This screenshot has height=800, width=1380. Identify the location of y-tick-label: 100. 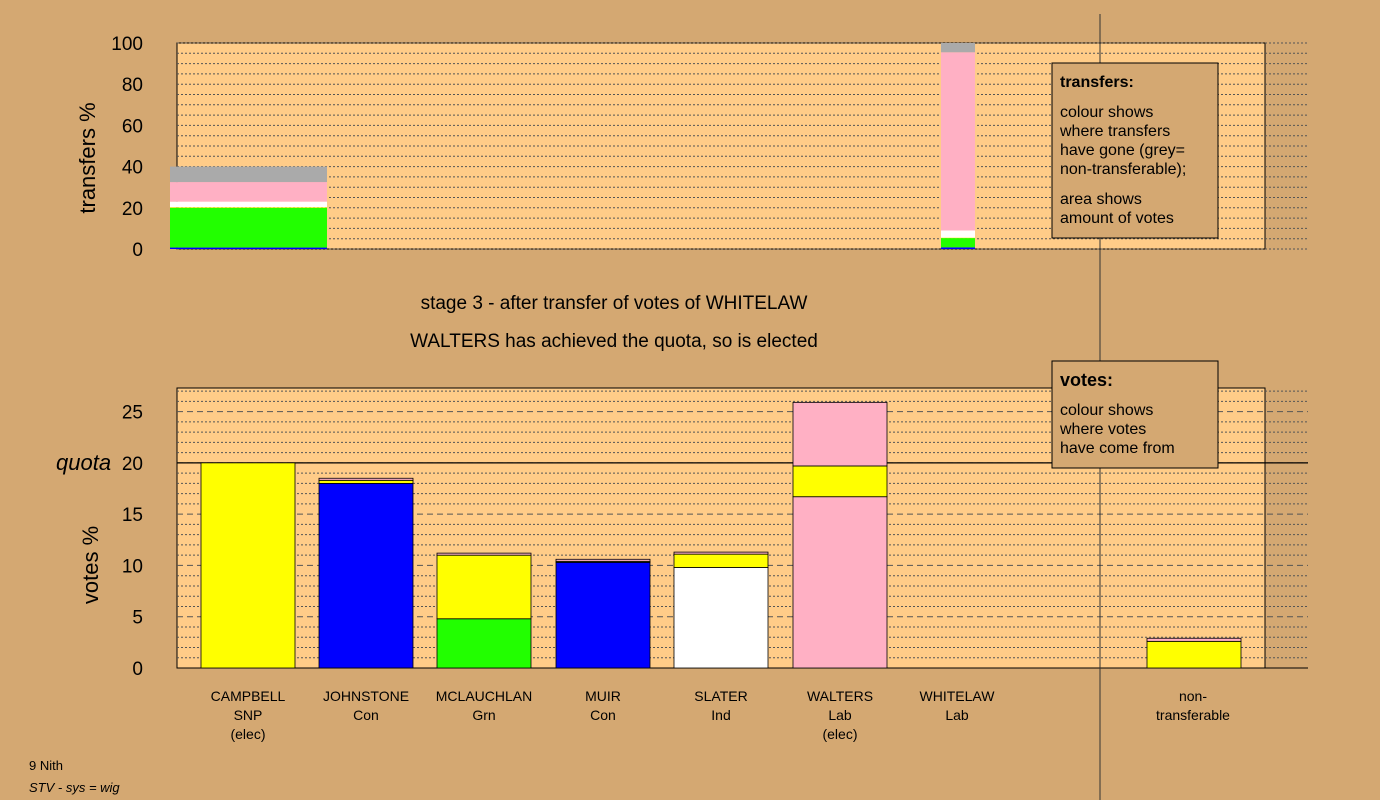
(127, 44).